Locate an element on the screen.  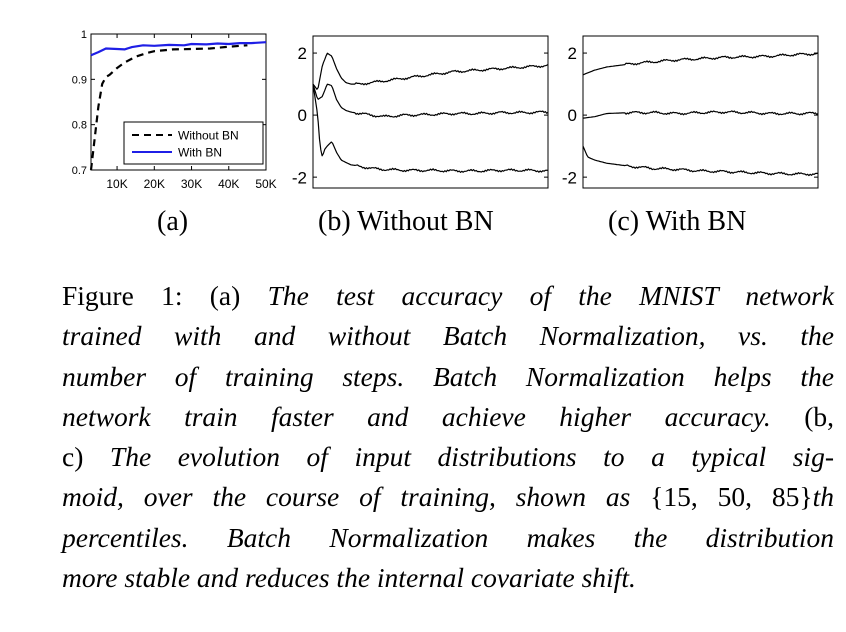
x-tick-label: 10K is located at coordinates (116, 184).